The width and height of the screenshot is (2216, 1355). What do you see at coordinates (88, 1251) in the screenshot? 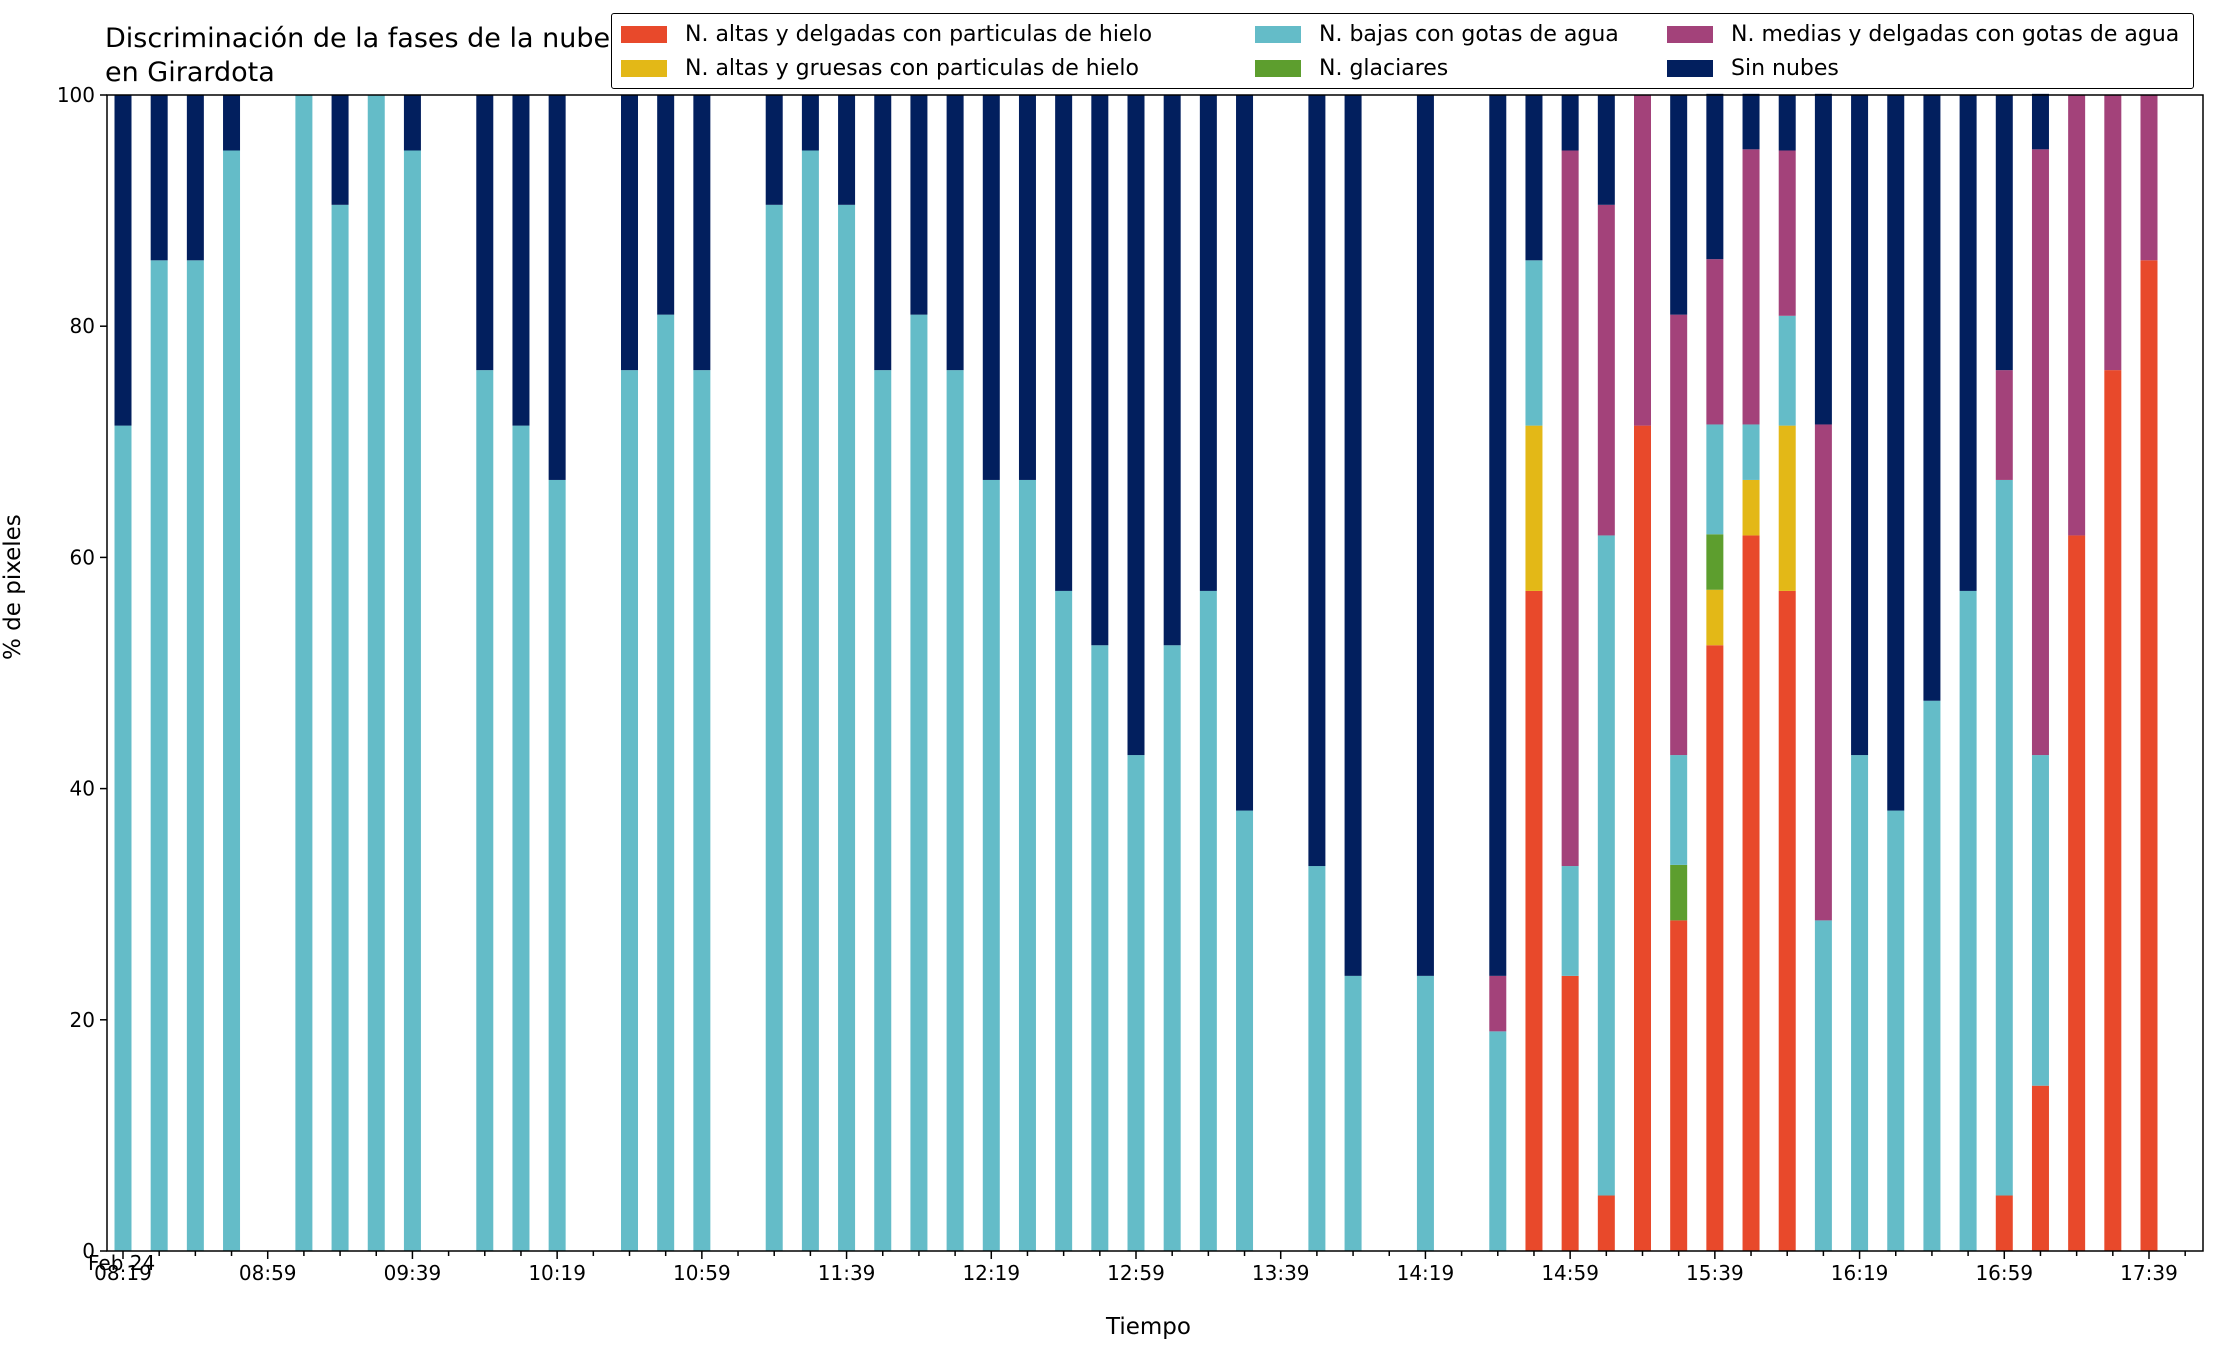
I see `y-tick-label: 0` at bounding box center [88, 1251].